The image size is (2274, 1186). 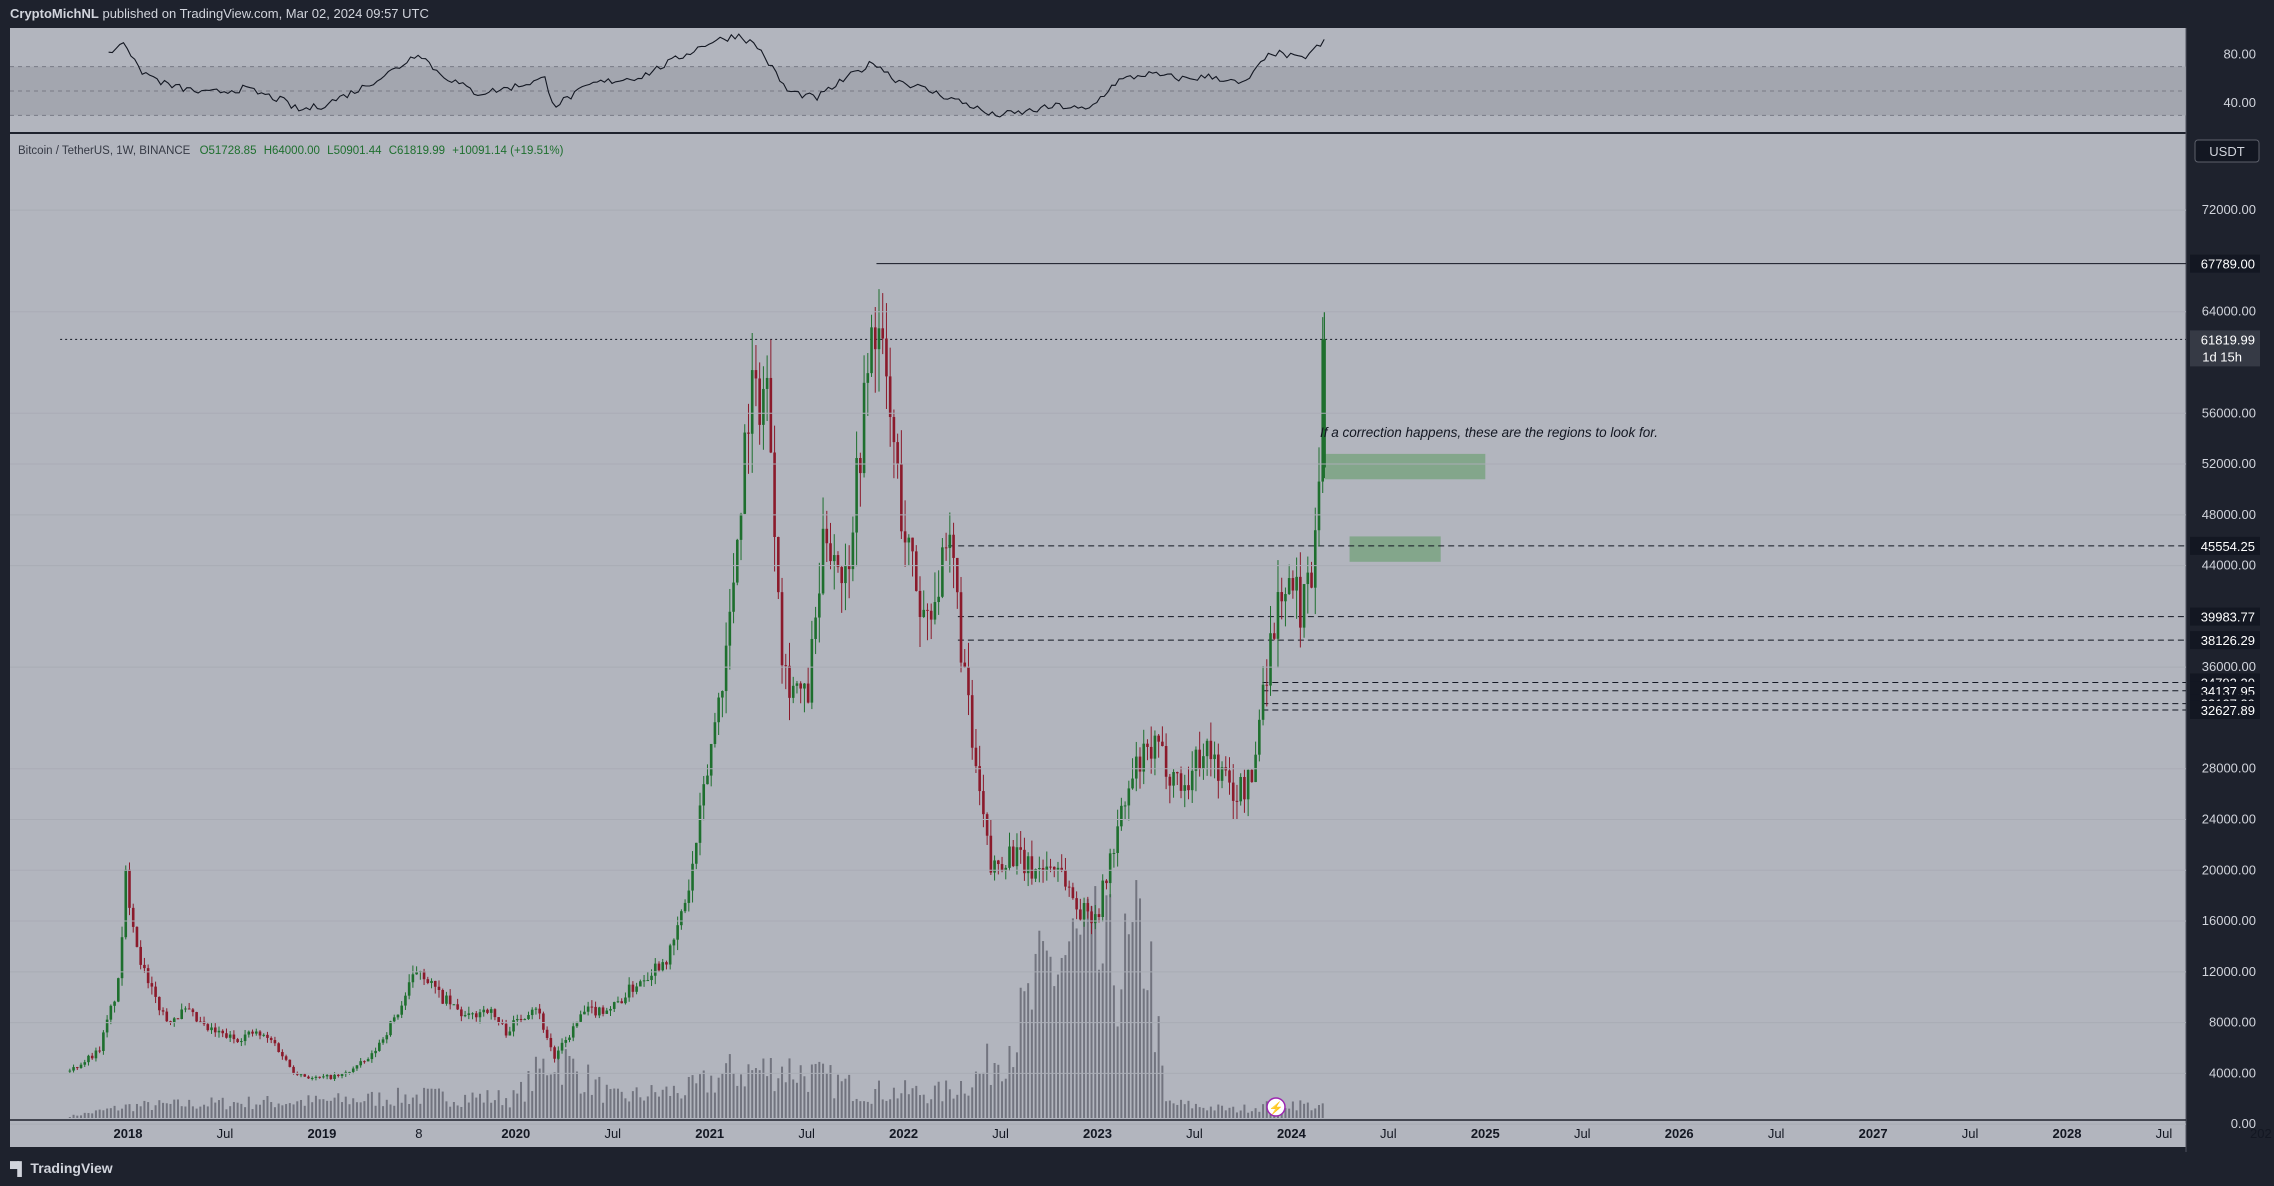 I want to click on author-name: CryptoMichNL, so click(x=54, y=13).